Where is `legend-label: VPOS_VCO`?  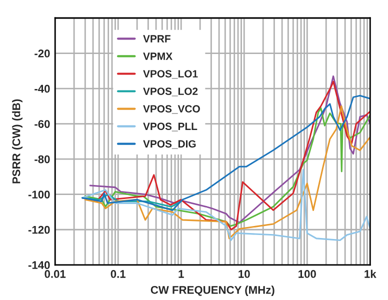
legend-label: VPOS_VCO is located at coordinates (171, 109).